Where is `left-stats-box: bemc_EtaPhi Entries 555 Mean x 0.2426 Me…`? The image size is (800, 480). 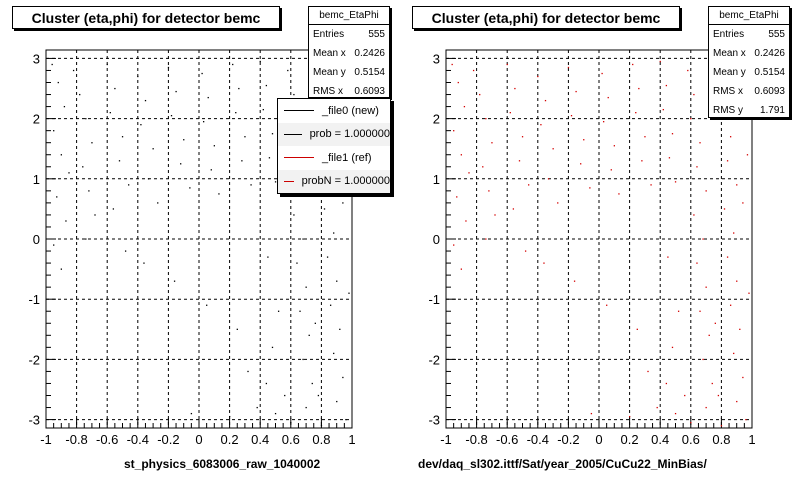 left-stats-box: bemc_EtaPhi Entries 555 Mean x 0.2426 Me… is located at coordinates (349, 52).